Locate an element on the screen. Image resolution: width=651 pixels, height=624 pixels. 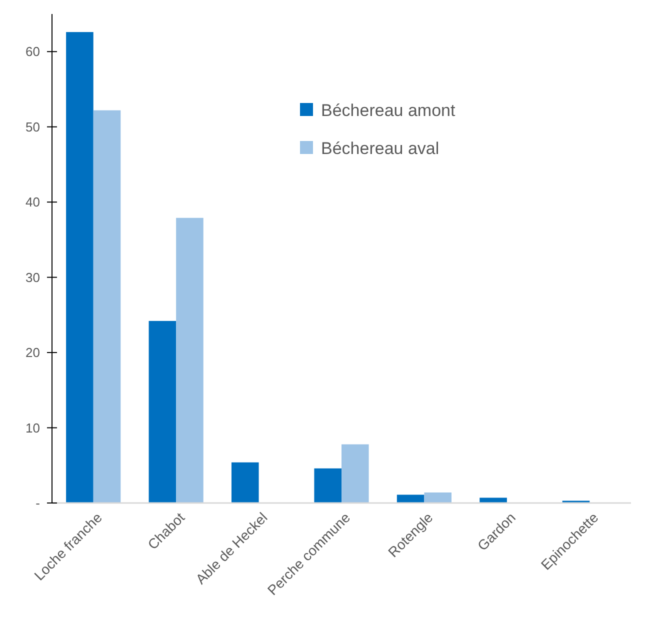
y-tick-label: 60 is located at coordinates (33, 52).